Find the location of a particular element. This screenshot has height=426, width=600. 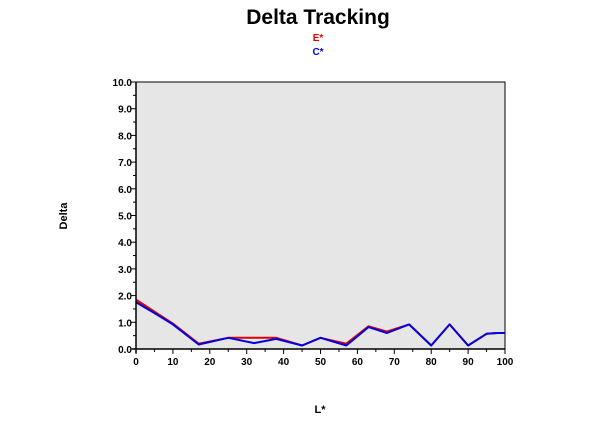

x-tick-label: 20 is located at coordinates (210, 362).